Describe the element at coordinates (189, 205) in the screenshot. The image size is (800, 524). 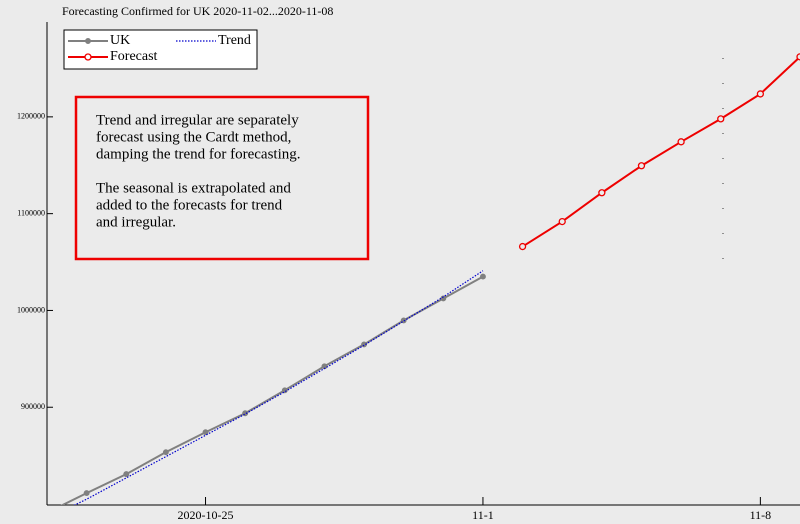
I see `annotation-text: added to the forecasts for trend` at that location.